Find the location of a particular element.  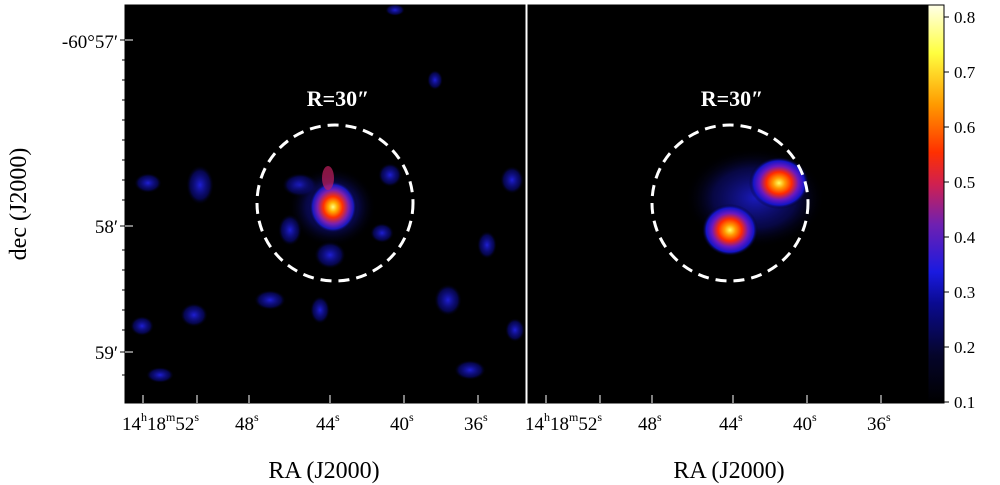

colorbar-tick: 0.4 is located at coordinates (965, 237).